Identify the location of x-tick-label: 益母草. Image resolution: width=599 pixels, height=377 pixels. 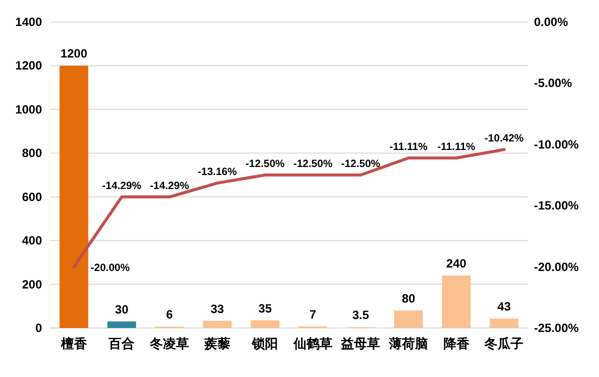
(360, 343).